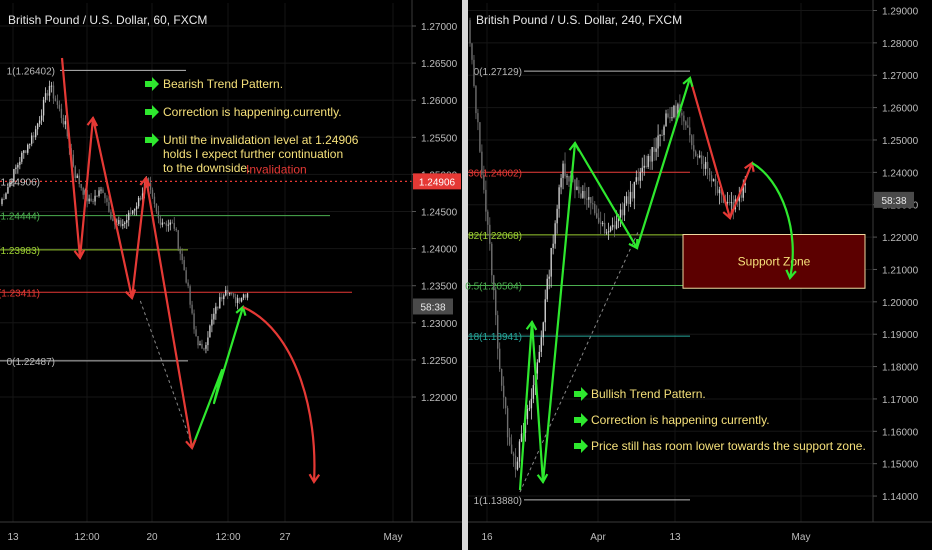 The height and width of the screenshot is (550, 932). What do you see at coordinates (900, 303) in the screenshot?
I see `right-y-tick-label: 1.20000` at bounding box center [900, 303].